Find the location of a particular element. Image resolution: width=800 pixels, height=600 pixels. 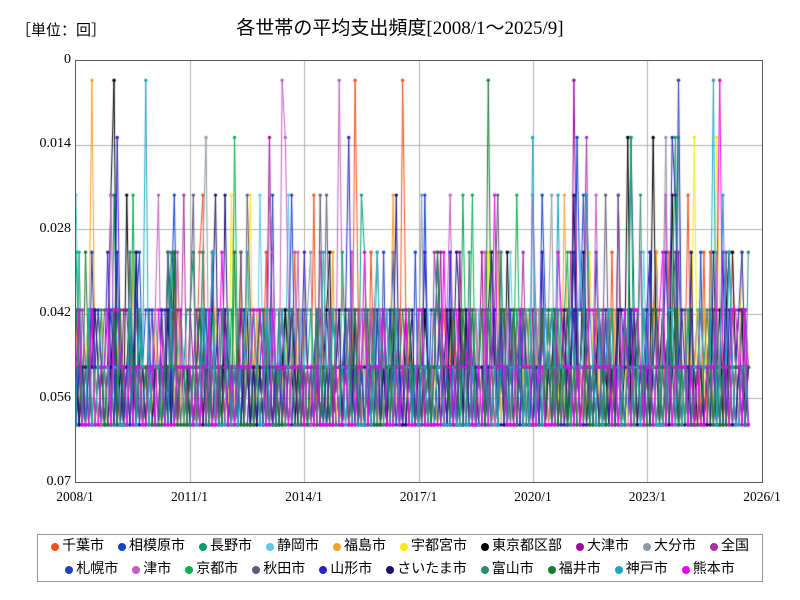

legend-item-label: 静岡市 is located at coordinates (298, 546).